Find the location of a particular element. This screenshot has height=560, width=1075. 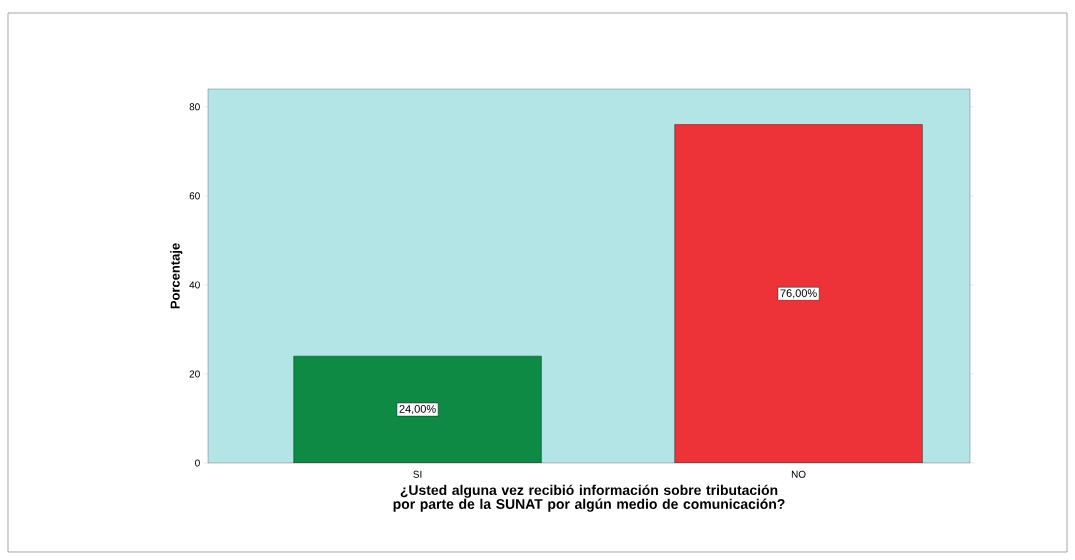

y-tick-label: 0 is located at coordinates (197, 463).